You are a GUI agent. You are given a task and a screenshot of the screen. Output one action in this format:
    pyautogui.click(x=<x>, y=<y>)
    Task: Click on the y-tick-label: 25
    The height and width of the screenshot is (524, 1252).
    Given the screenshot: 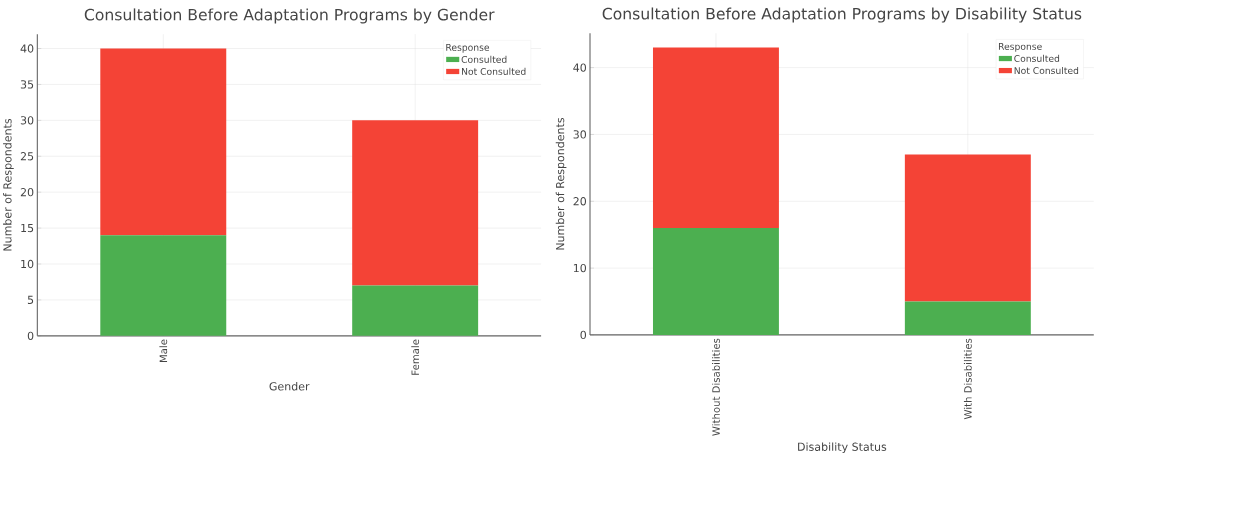 What is the action you would take?
    pyautogui.click(x=27, y=156)
    